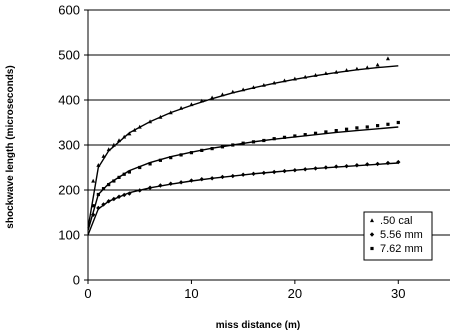 The width and height of the screenshot is (450, 333). I want to click on y-tick-label: 500, so click(69, 55).